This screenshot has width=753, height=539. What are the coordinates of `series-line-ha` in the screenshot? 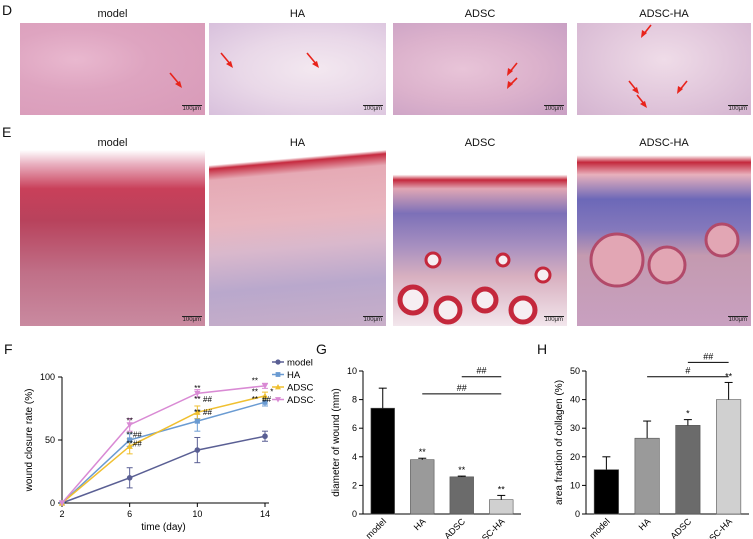 It's located at (163, 452).